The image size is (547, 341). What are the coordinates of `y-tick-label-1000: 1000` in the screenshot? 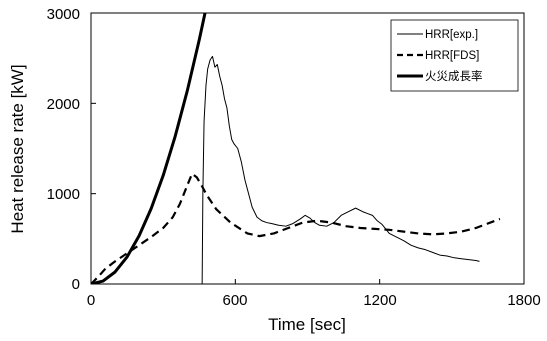 It's located at (63, 194).